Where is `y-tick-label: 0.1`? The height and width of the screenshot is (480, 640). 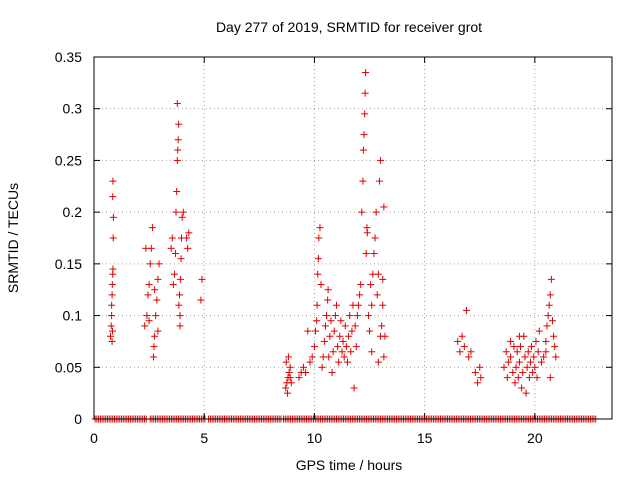 y-tick-label: 0.1 is located at coordinates (73, 316).